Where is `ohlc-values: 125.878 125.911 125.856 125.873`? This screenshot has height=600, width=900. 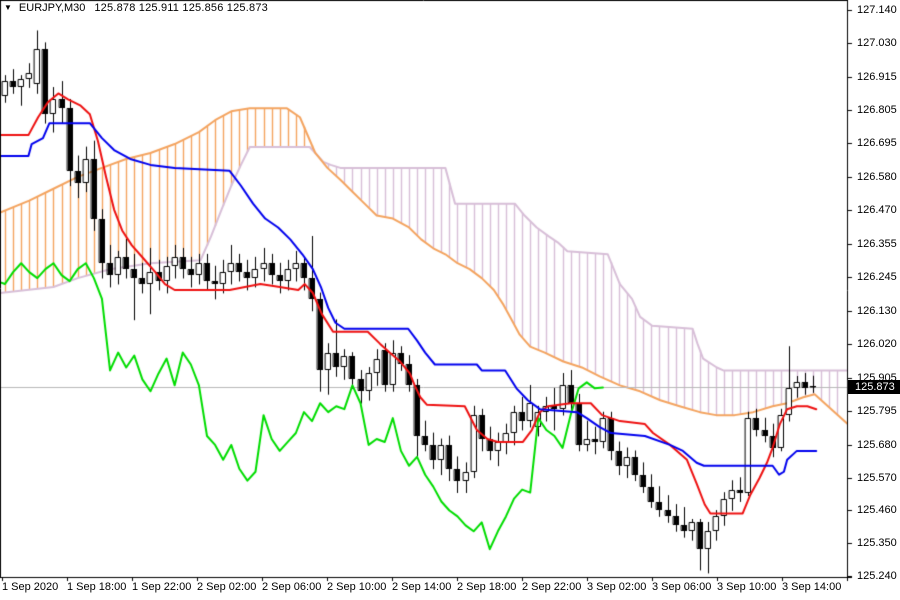
ohlc-values: 125.878 125.911 125.856 125.873 is located at coordinates (181, 8).